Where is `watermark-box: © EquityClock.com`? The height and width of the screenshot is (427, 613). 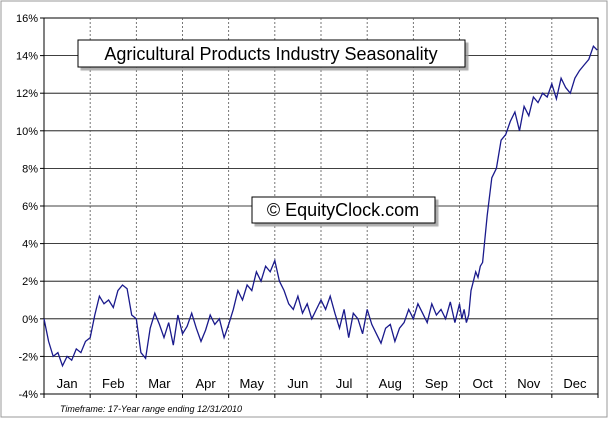
watermark-box: © EquityClock.com is located at coordinates (343, 210).